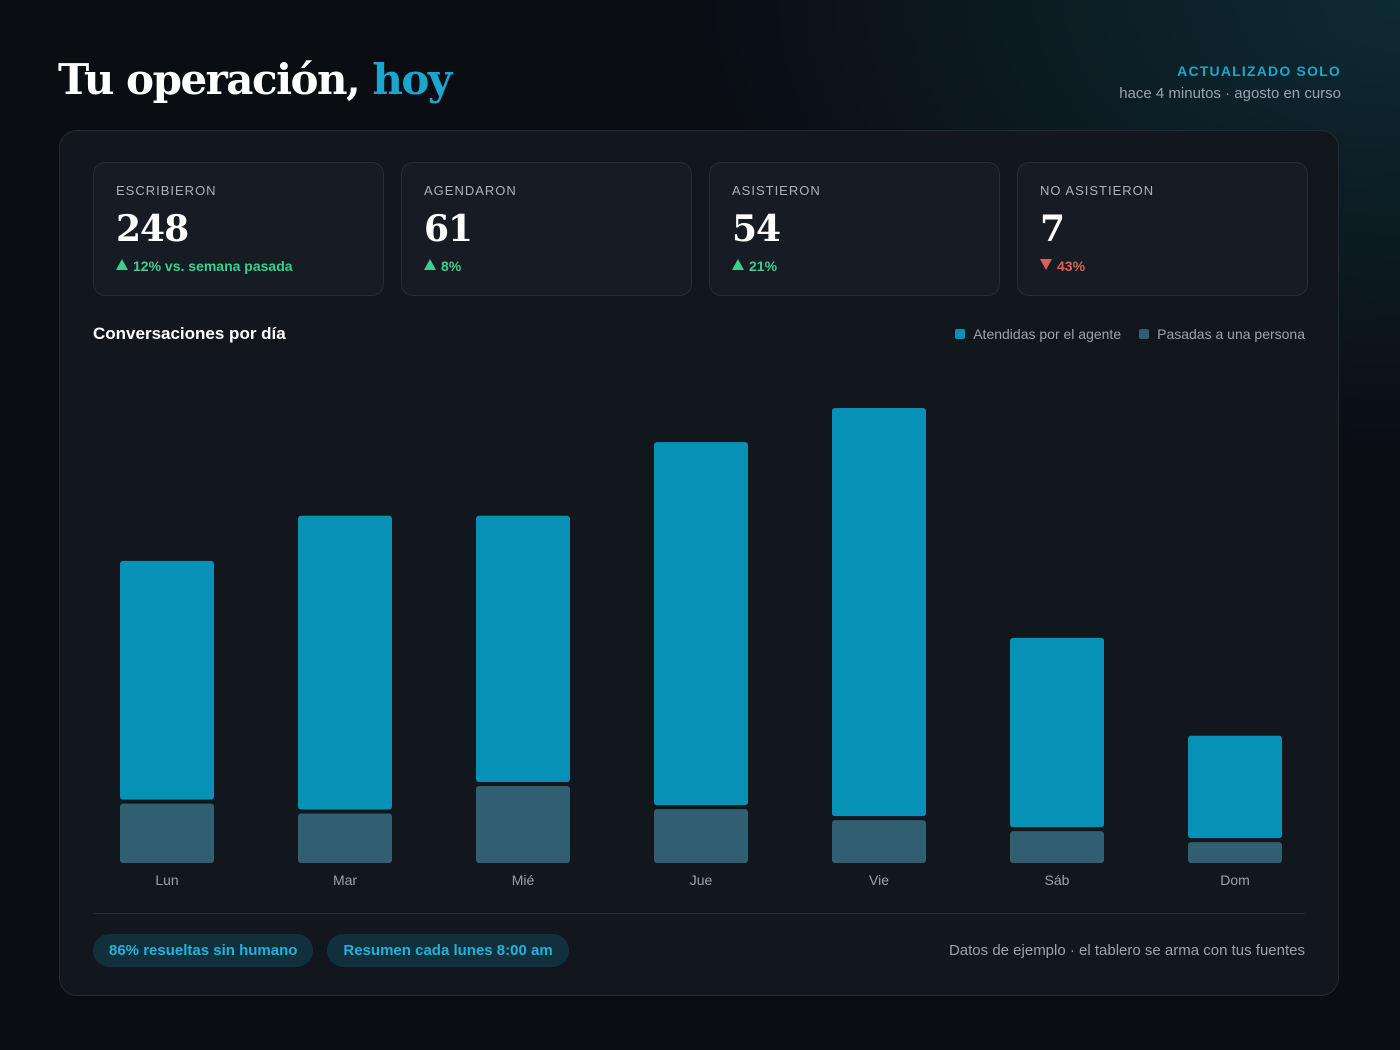  What do you see at coordinates (448, 229) in the screenshot?
I see `kpi-value: 61` at bounding box center [448, 229].